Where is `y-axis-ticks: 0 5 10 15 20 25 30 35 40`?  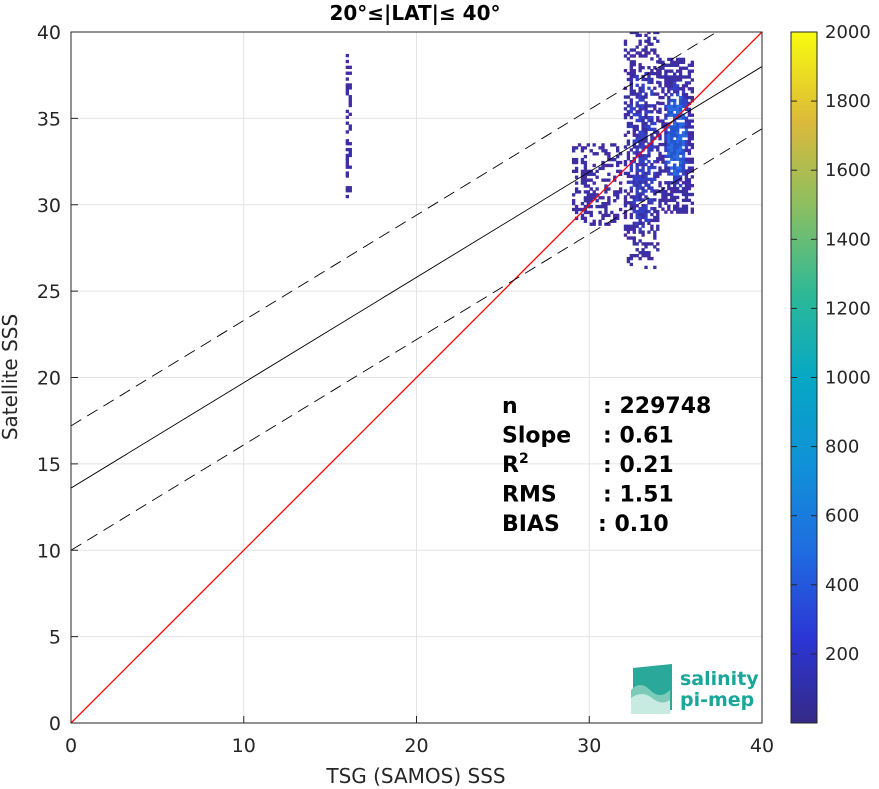 y-axis-ticks: 0 5 10 15 20 25 30 35 40 is located at coordinates (57, 378).